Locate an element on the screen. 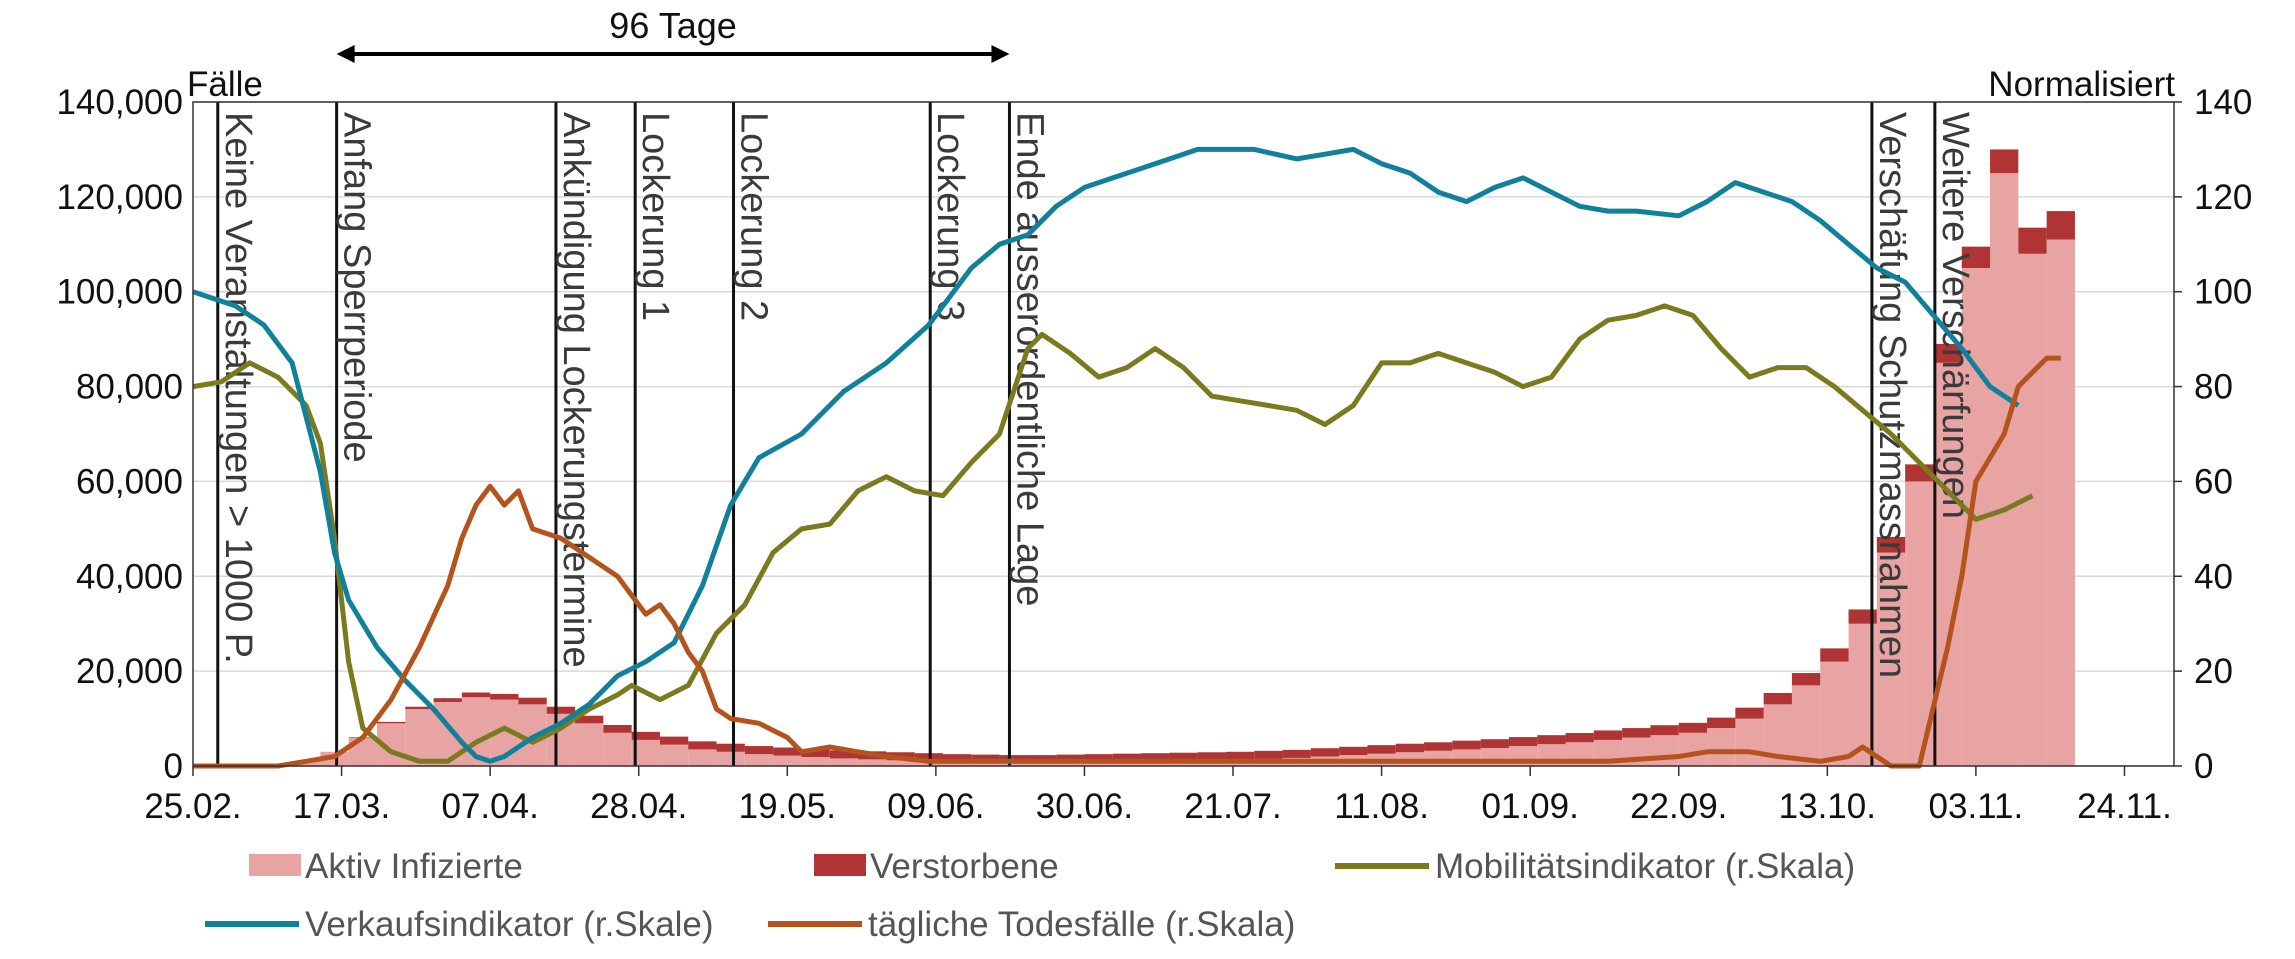 This screenshot has height=959, width=2295. arrow-head is located at coordinates (345, 54).